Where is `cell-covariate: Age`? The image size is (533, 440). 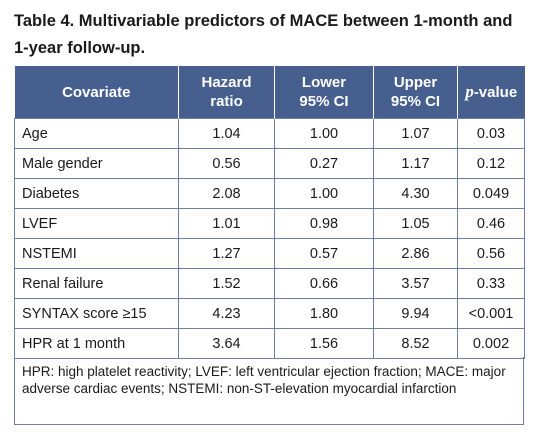 cell-covariate: Age is located at coordinates (96, 133).